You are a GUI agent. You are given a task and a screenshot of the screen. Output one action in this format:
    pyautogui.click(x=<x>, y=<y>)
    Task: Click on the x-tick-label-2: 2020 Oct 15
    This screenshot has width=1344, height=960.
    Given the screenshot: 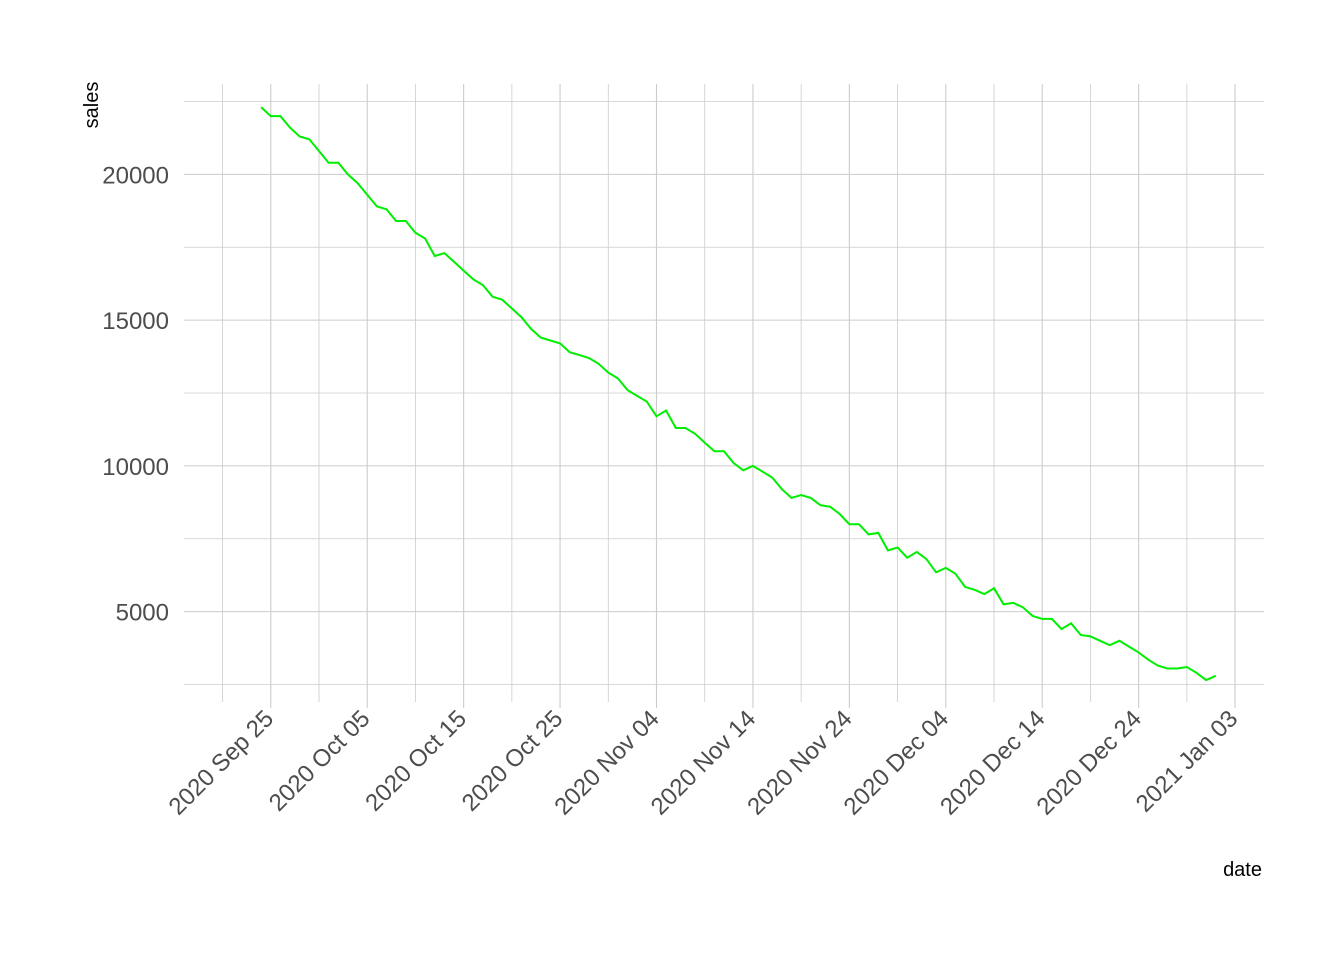 What is the action you would take?
    pyautogui.click(x=416, y=761)
    